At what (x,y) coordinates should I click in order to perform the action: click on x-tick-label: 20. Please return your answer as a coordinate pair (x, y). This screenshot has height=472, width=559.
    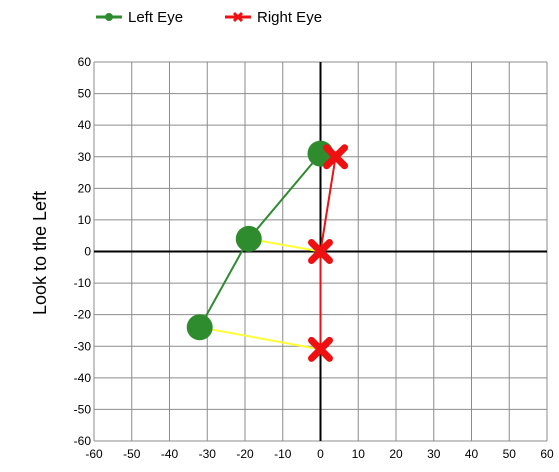
    Looking at the image, I should click on (396, 454).